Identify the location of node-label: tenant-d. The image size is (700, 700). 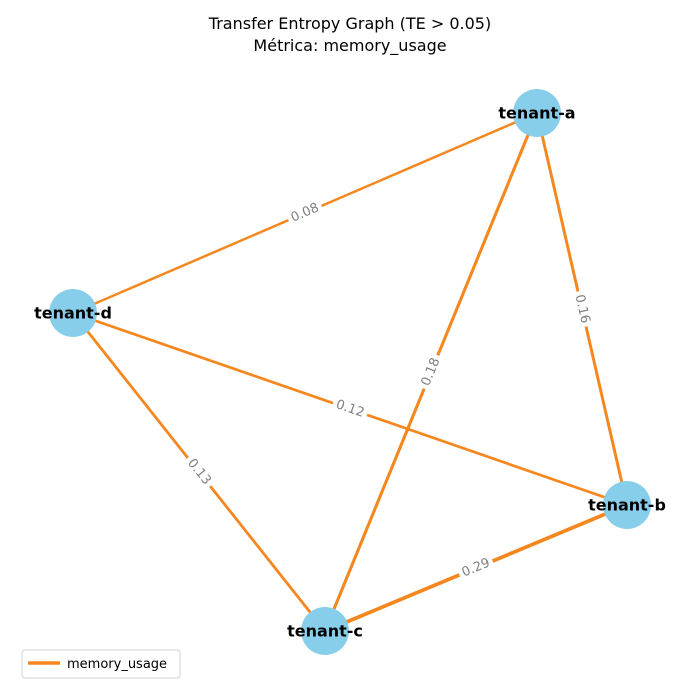
(73, 313).